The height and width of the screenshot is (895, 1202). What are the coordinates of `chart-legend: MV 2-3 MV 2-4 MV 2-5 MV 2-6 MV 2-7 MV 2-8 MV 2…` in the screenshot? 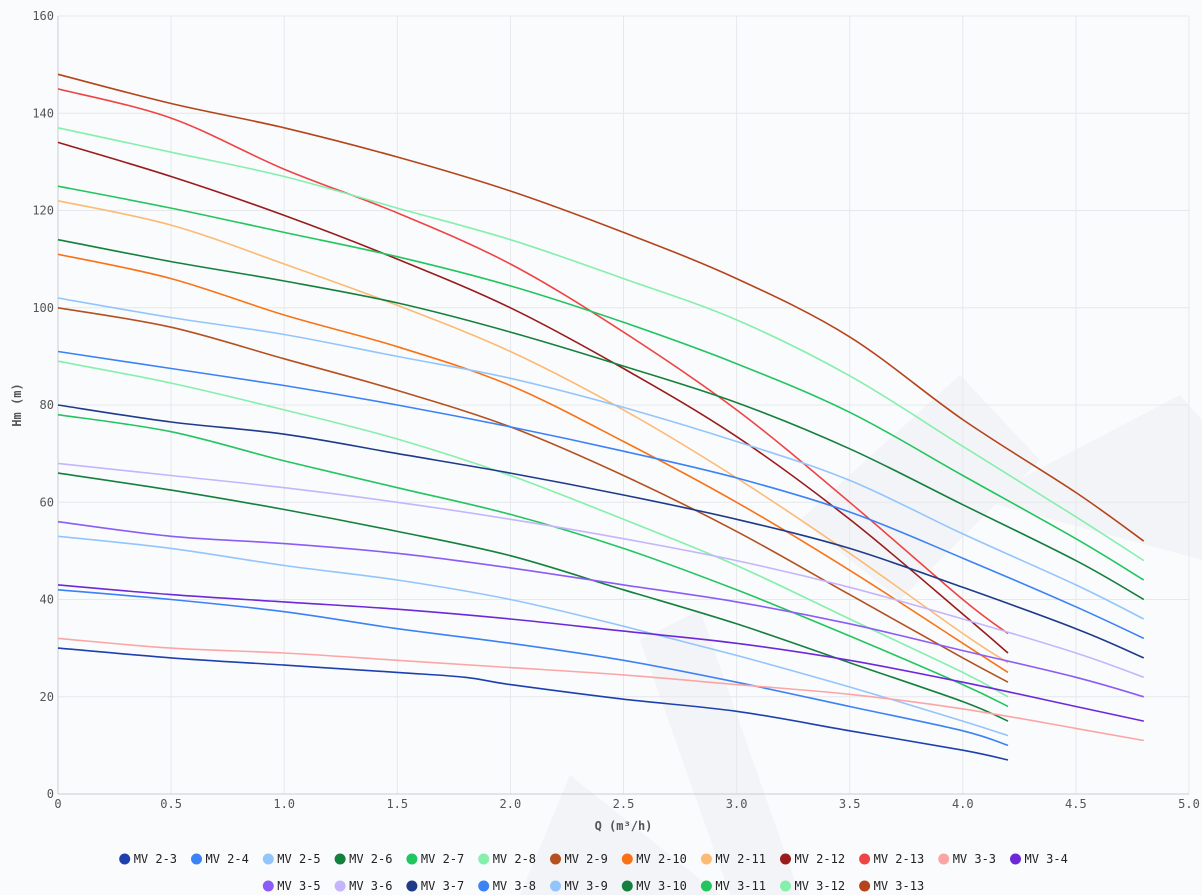 It's located at (593, 872).